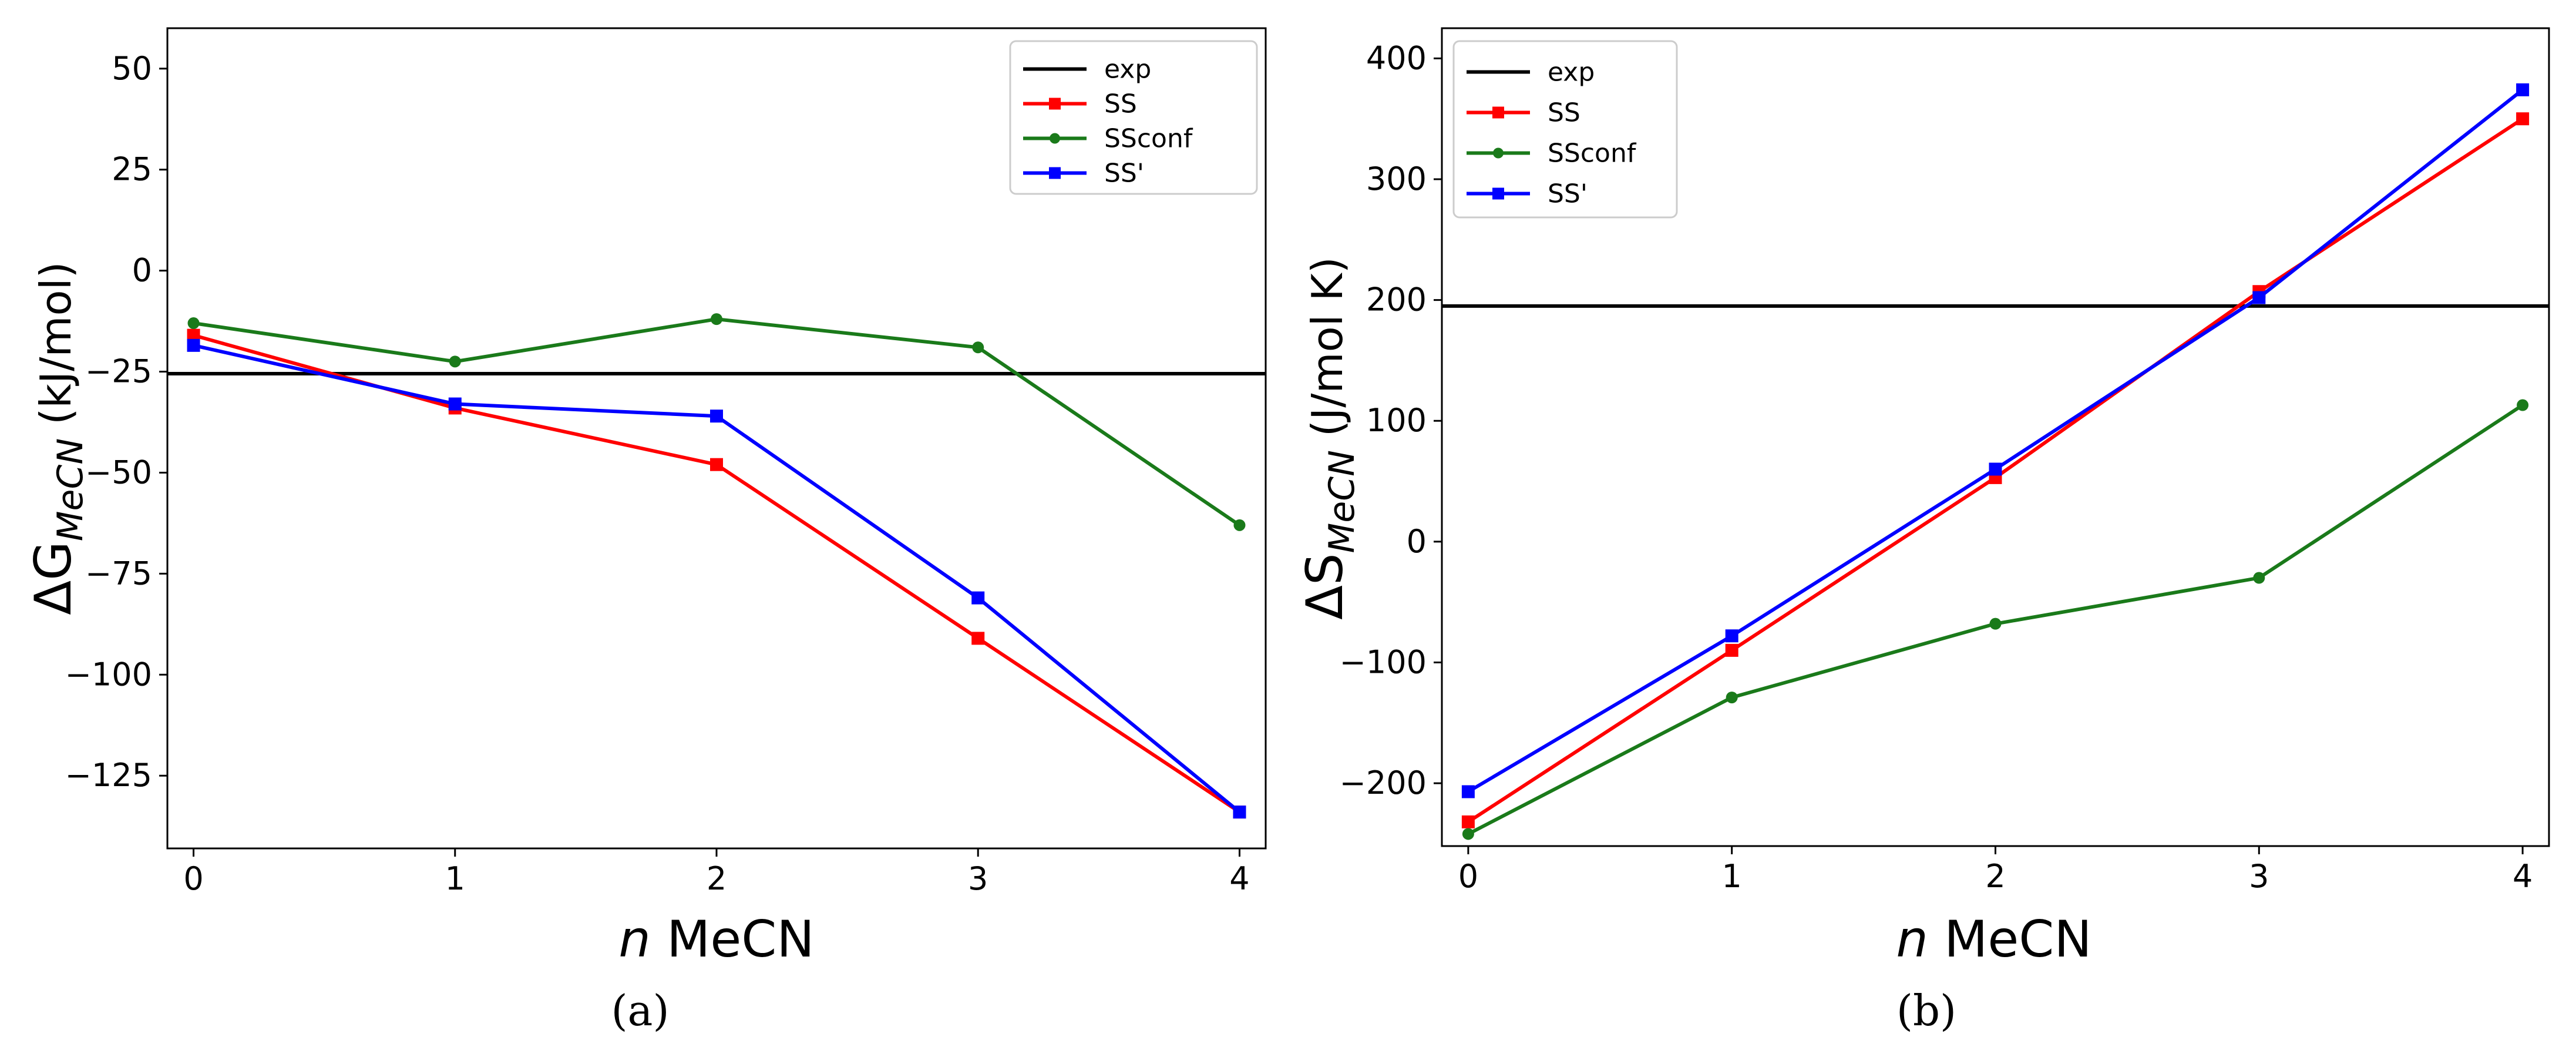 Image resolution: width=2576 pixels, height=1047 pixels. Describe the element at coordinates (978, 878) in the screenshot. I see `panel-a-x-tick-label: 3` at that location.